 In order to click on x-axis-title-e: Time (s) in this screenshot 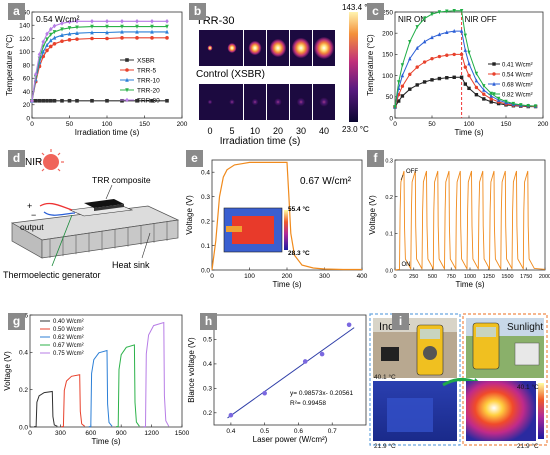, I will do `click(286, 284)`.